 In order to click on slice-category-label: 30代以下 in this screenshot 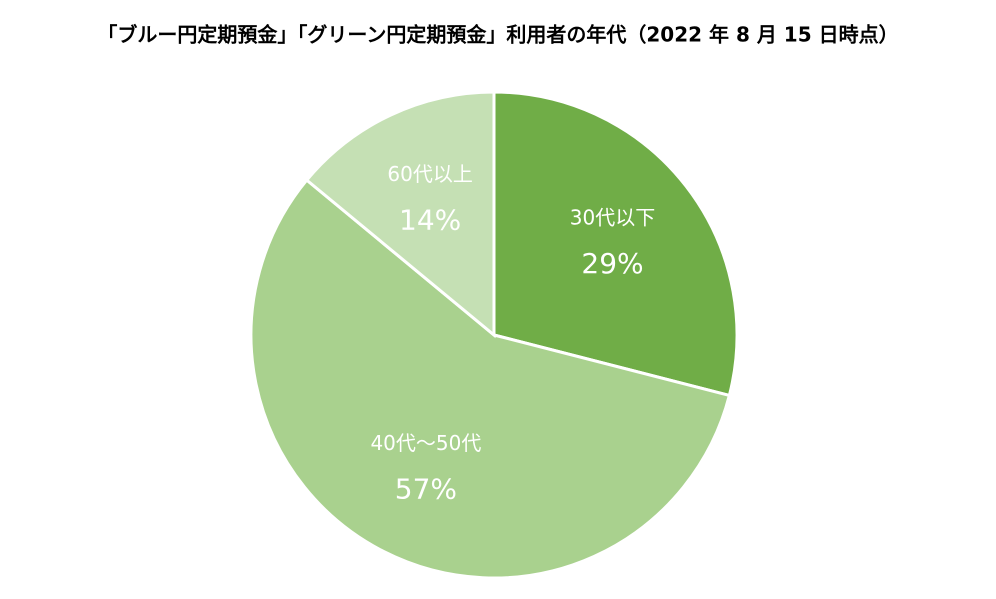, I will do `click(612, 218)`.